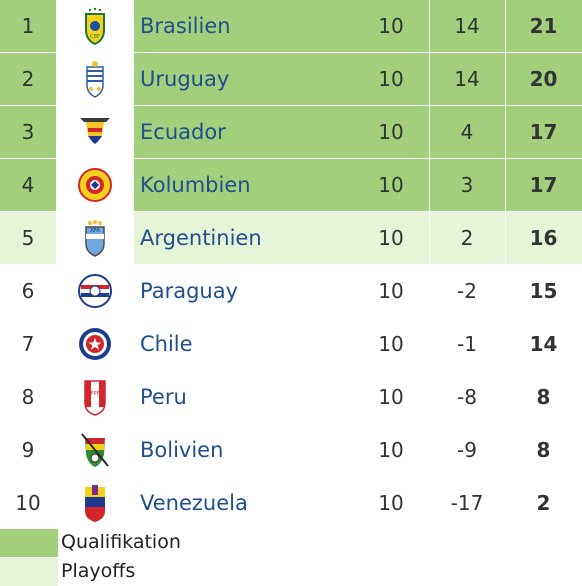 This screenshot has width=582, height=586. What do you see at coordinates (543, 503) in the screenshot?
I see `points-cell: 2` at bounding box center [543, 503].